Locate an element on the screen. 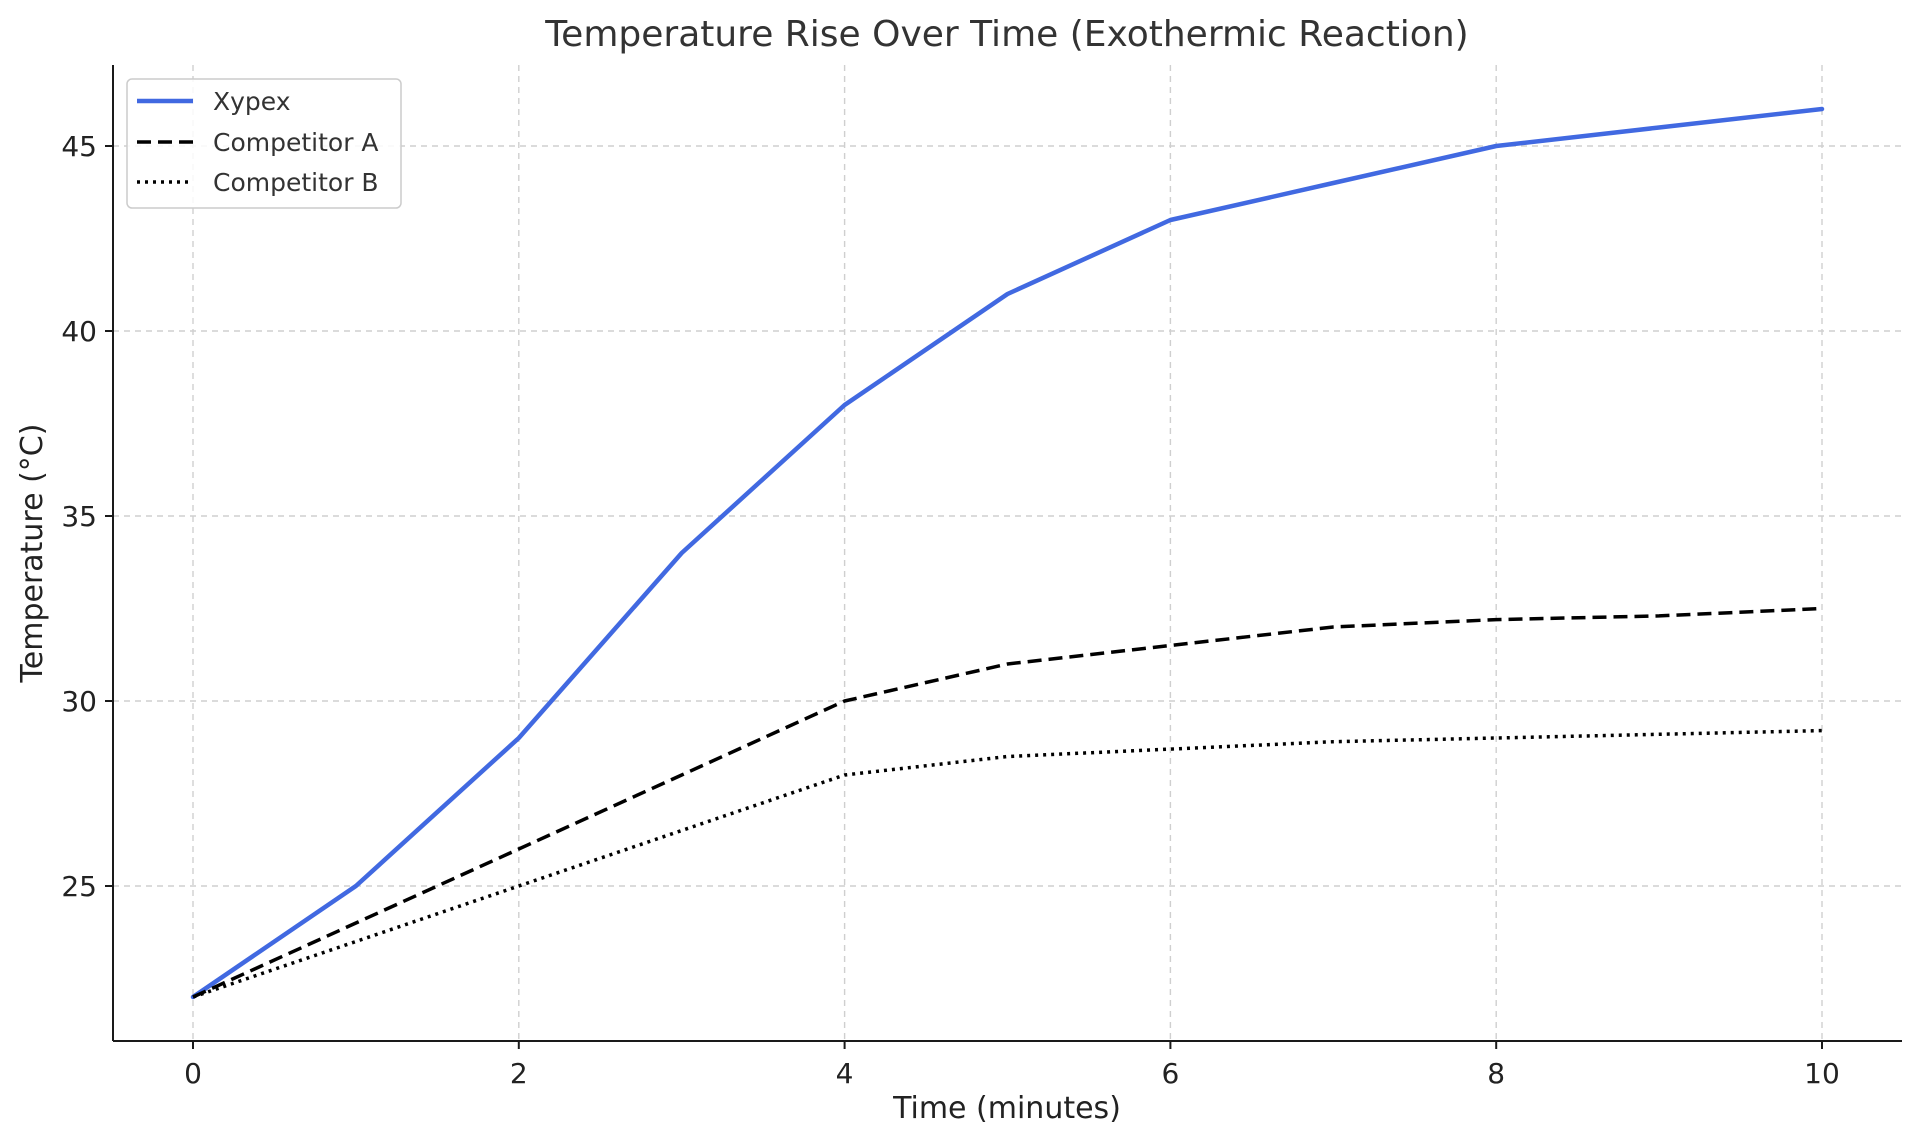 The height and width of the screenshot is (1145, 1920). x-axis-label: Time (minutes) is located at coordinates (1006, 1108).